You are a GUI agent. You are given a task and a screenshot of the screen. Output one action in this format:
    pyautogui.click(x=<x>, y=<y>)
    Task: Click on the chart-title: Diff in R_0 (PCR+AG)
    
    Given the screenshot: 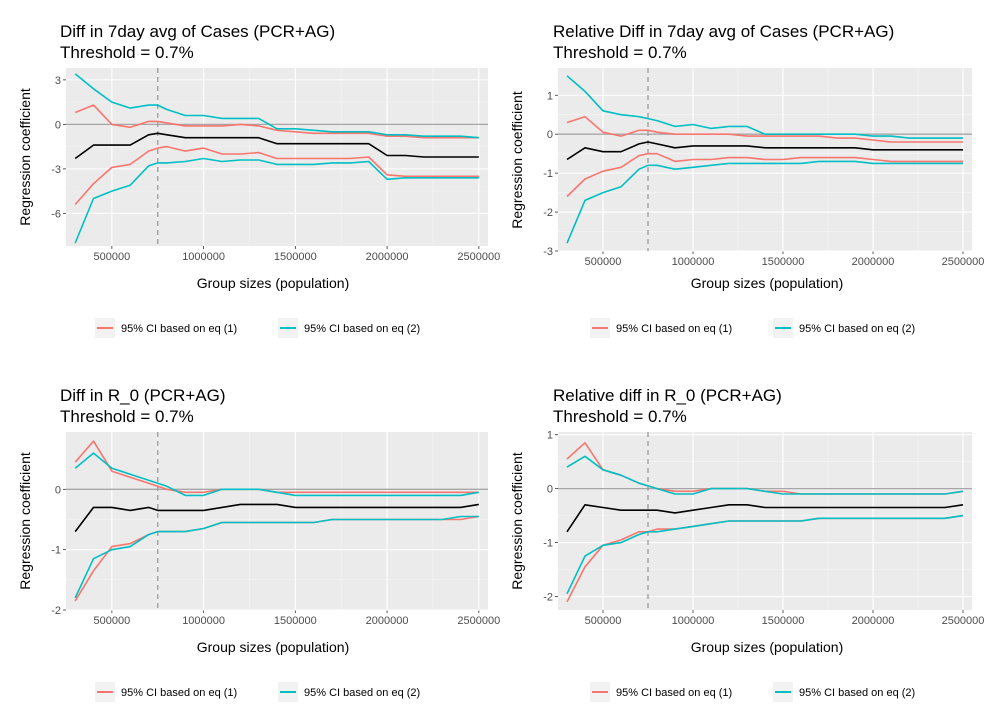 What is the action you would take?
    pyautogui.click(x=142, y=395)
    